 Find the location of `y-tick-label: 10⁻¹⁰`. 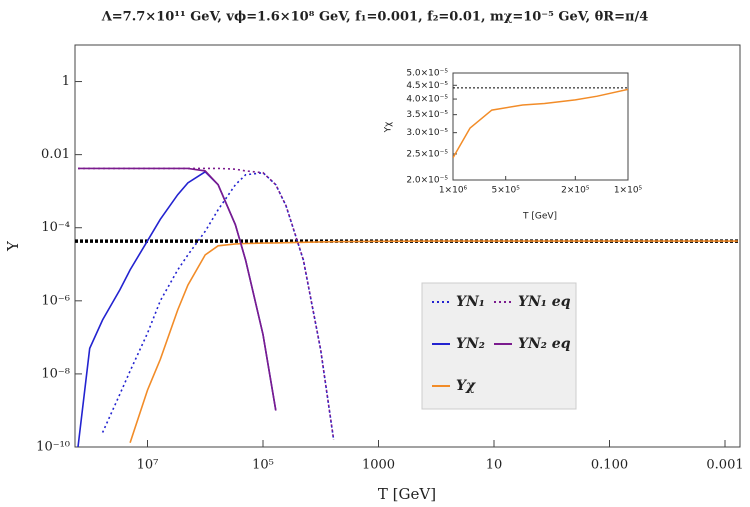

y-tick-label: 10⁻¹⁰ is located at coordinates (53, 447).